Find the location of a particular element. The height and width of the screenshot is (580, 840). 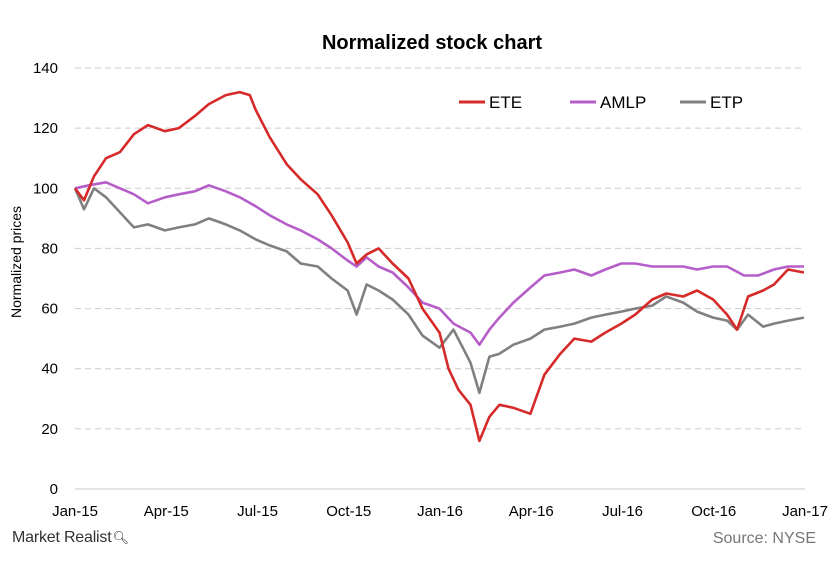

y-tick-label: 100 is located at coordinates (45, 188).